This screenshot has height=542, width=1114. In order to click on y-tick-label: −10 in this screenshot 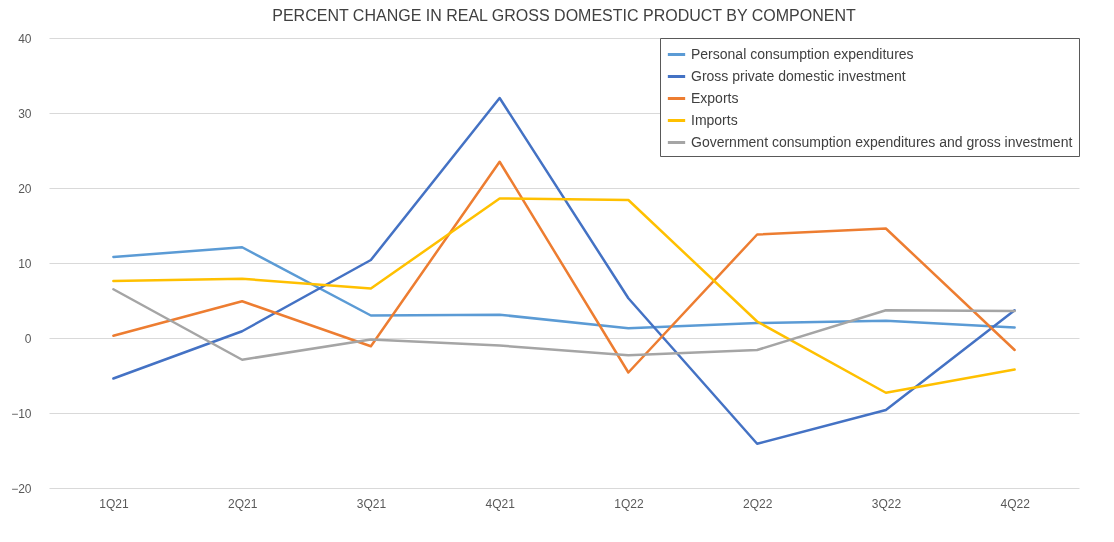, I will do `click(21, 413)`.